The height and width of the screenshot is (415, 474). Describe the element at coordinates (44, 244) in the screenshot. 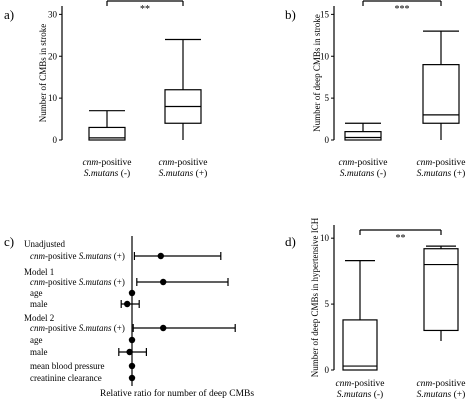

I see `panel-c-row-label-0: Unadjusted` at that location.